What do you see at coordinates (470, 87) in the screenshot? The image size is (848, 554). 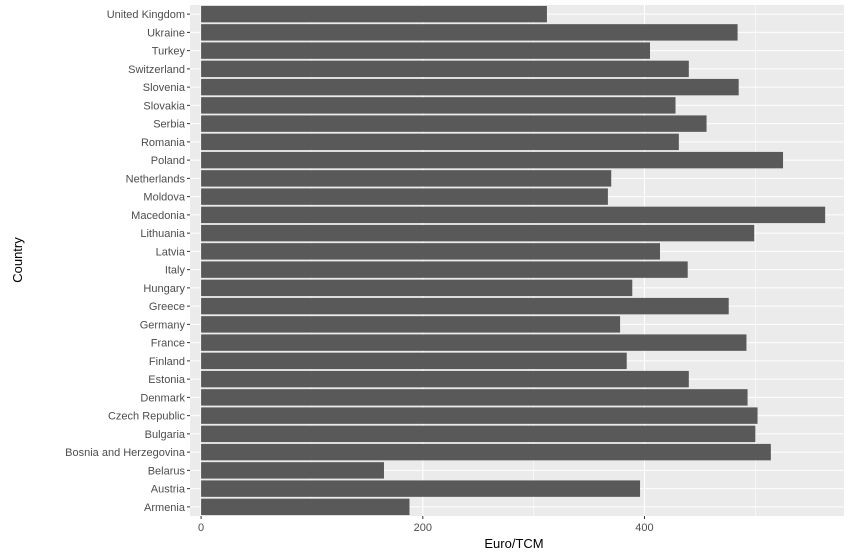 I see `bar-slovenia` at bounding box center [470, 87].